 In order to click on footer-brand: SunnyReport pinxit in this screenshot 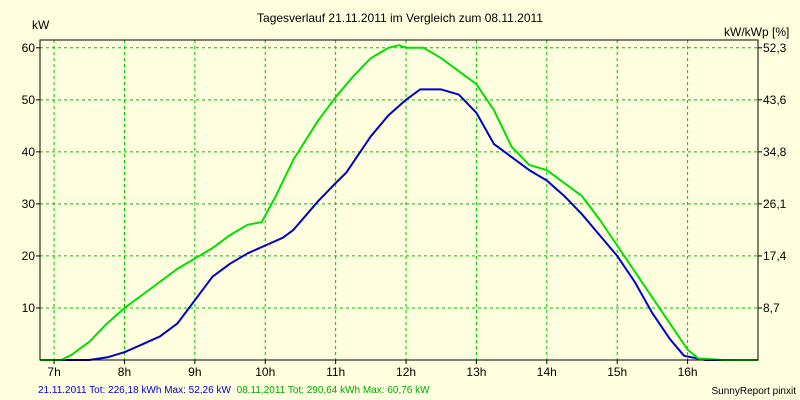, I will do `click(754, 391)`.